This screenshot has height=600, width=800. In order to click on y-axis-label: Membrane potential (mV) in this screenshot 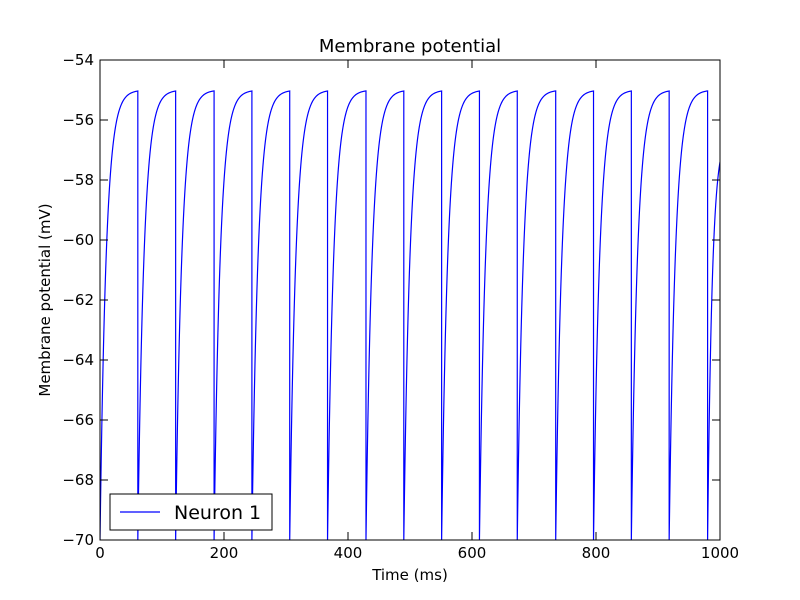, I will do `click(45, 299)`.